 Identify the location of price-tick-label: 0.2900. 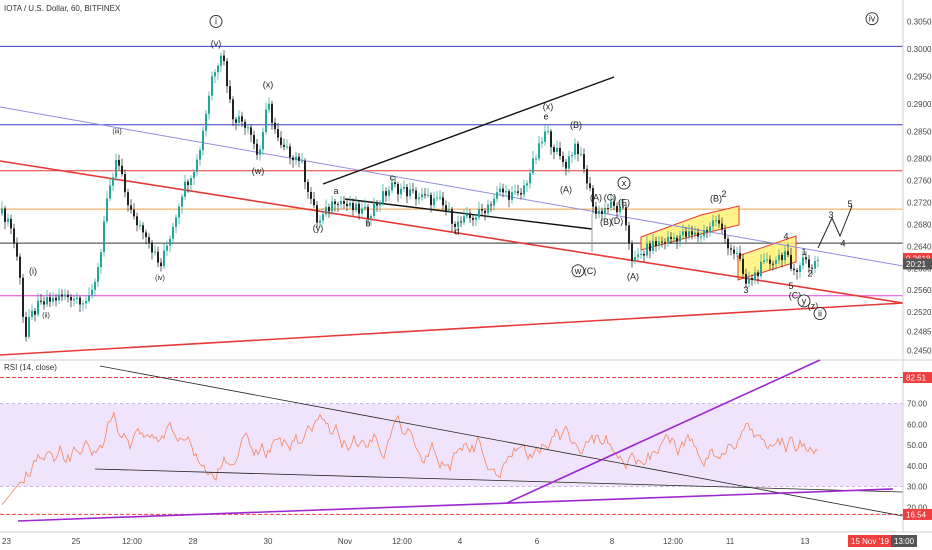
(919, 104).